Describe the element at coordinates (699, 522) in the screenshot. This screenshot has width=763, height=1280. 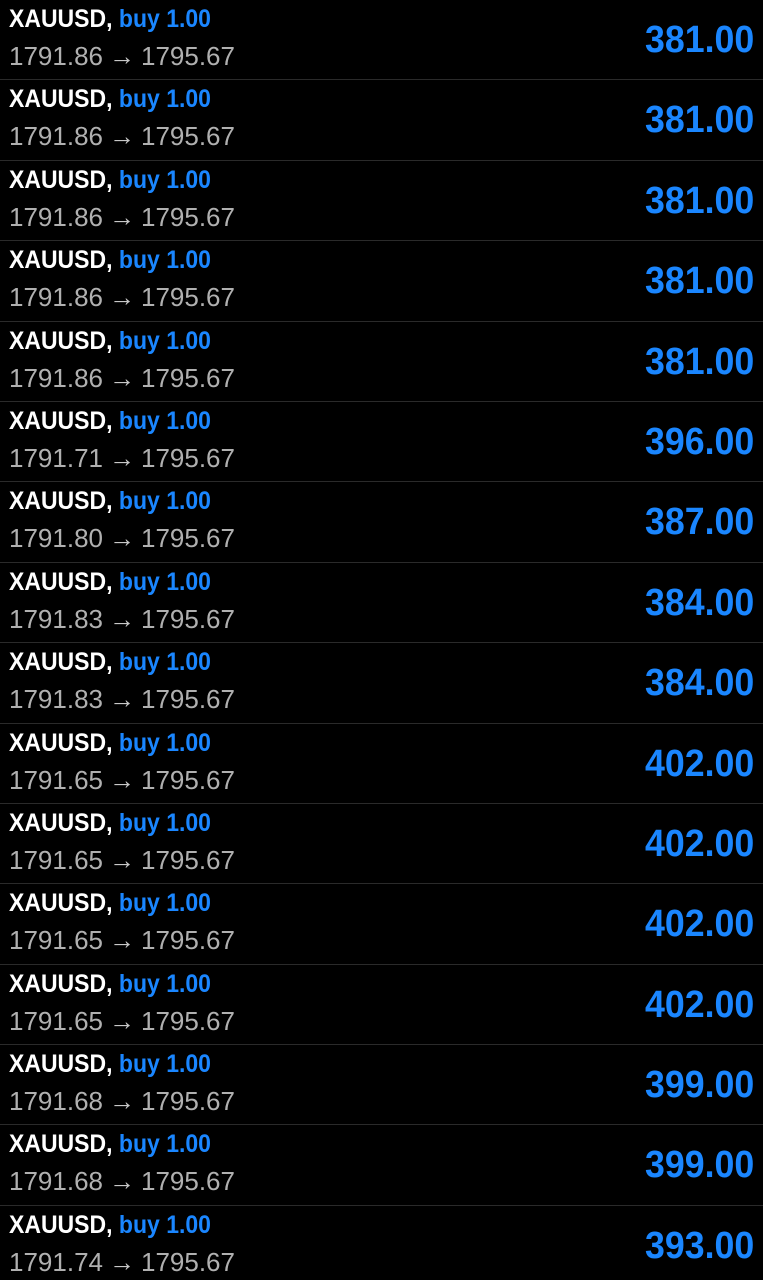
I see `profit-value: 387.00` at that location.